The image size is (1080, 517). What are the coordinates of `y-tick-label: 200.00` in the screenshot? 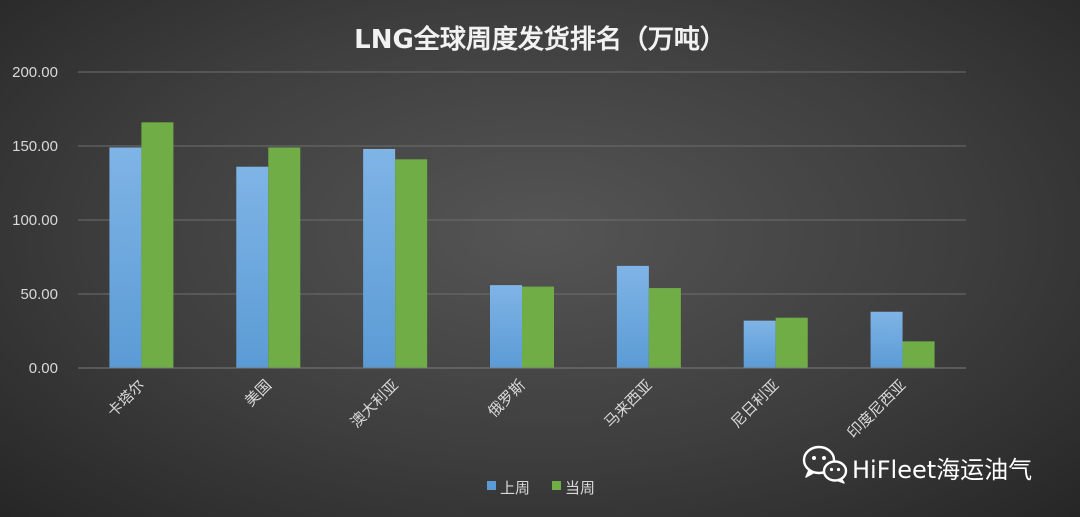 It's located at (35, 72).